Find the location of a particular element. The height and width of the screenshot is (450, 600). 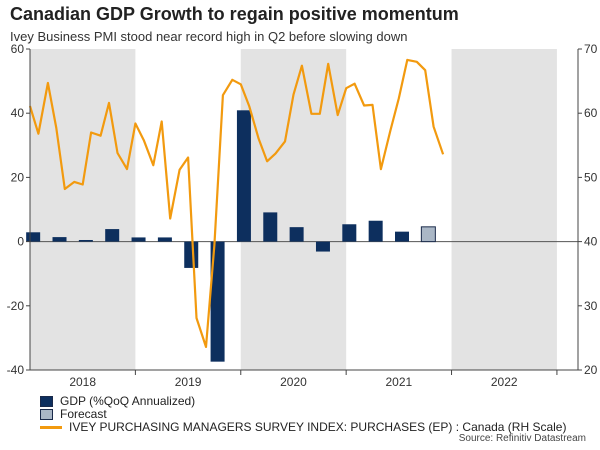

right-tick-label: 40 is located at coordinates (591, 242).